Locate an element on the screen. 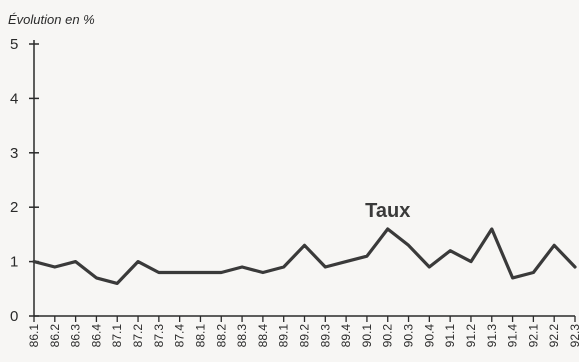 The height and width of the screenshot is (362, 579). y-tick-label: 5 is located at coordinates (14, 44).